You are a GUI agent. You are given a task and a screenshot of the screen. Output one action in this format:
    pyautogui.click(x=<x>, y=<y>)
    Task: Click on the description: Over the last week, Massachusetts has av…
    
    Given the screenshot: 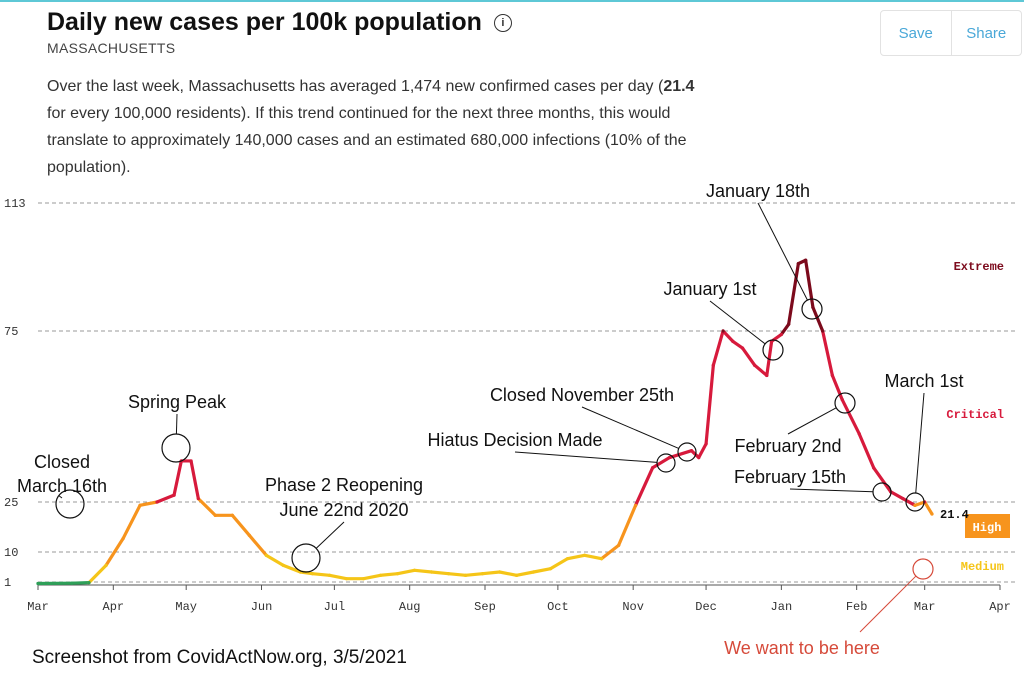 What is the action you would take?
    pyautogui.click(x=377, y=127)
    